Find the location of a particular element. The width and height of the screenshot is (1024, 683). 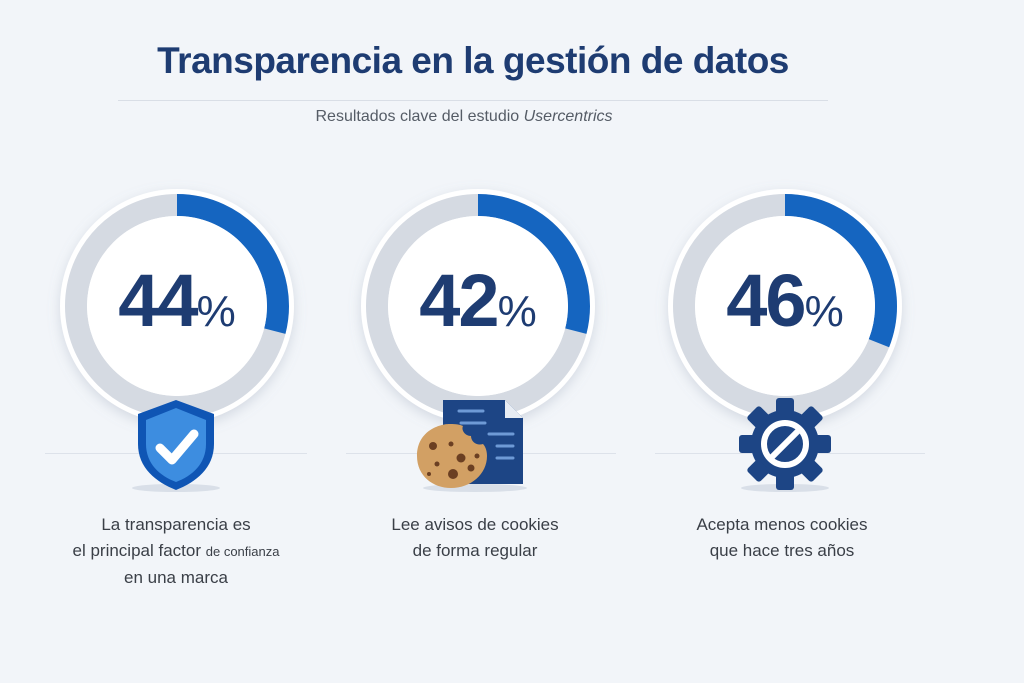

caption-3: Acepta menos cookies que hace tres años is located at coordinates (782, 538).